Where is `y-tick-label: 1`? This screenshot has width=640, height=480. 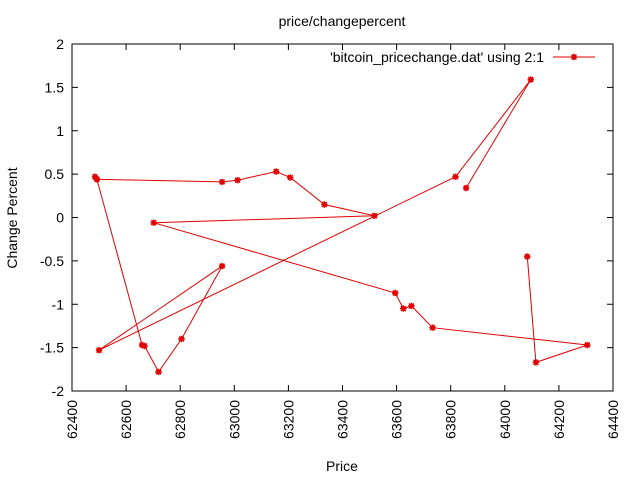 y-tick-label: 1 is located at coordinates (60, 131).